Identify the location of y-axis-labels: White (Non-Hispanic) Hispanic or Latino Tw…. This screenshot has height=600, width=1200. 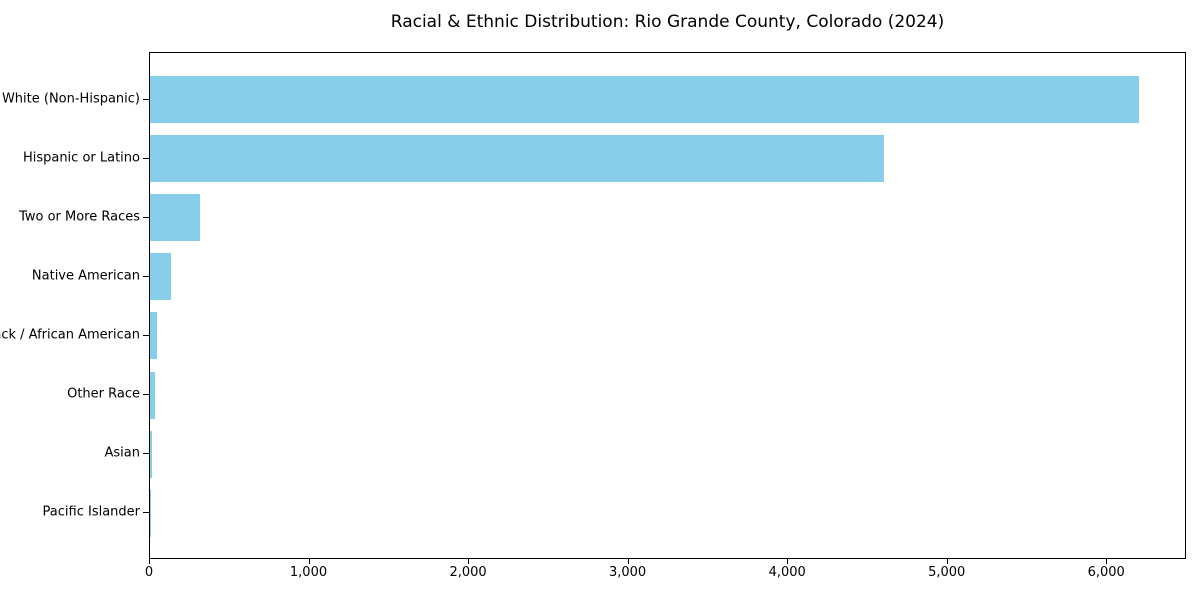
(70, 305).